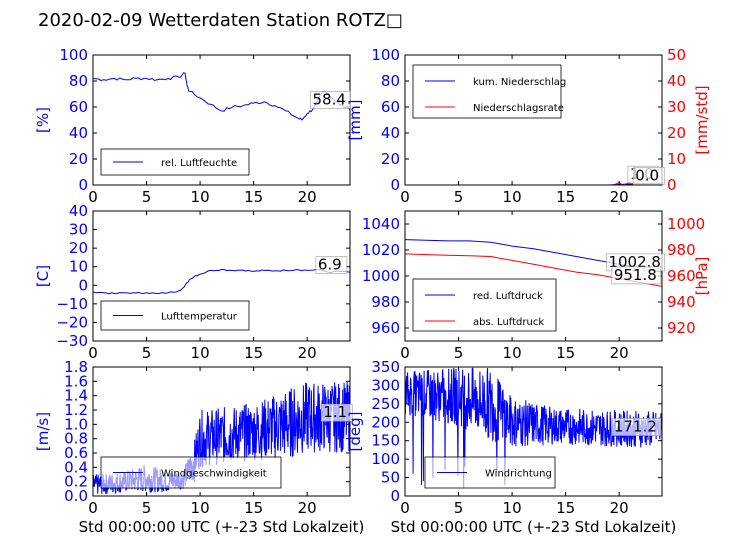 This screenshot has height=552, width=736. What do you see at coordinates (519, 82) in the screenshot?
I see `legend-label: kum. Niederschlag` at bounding box center [519, 82].